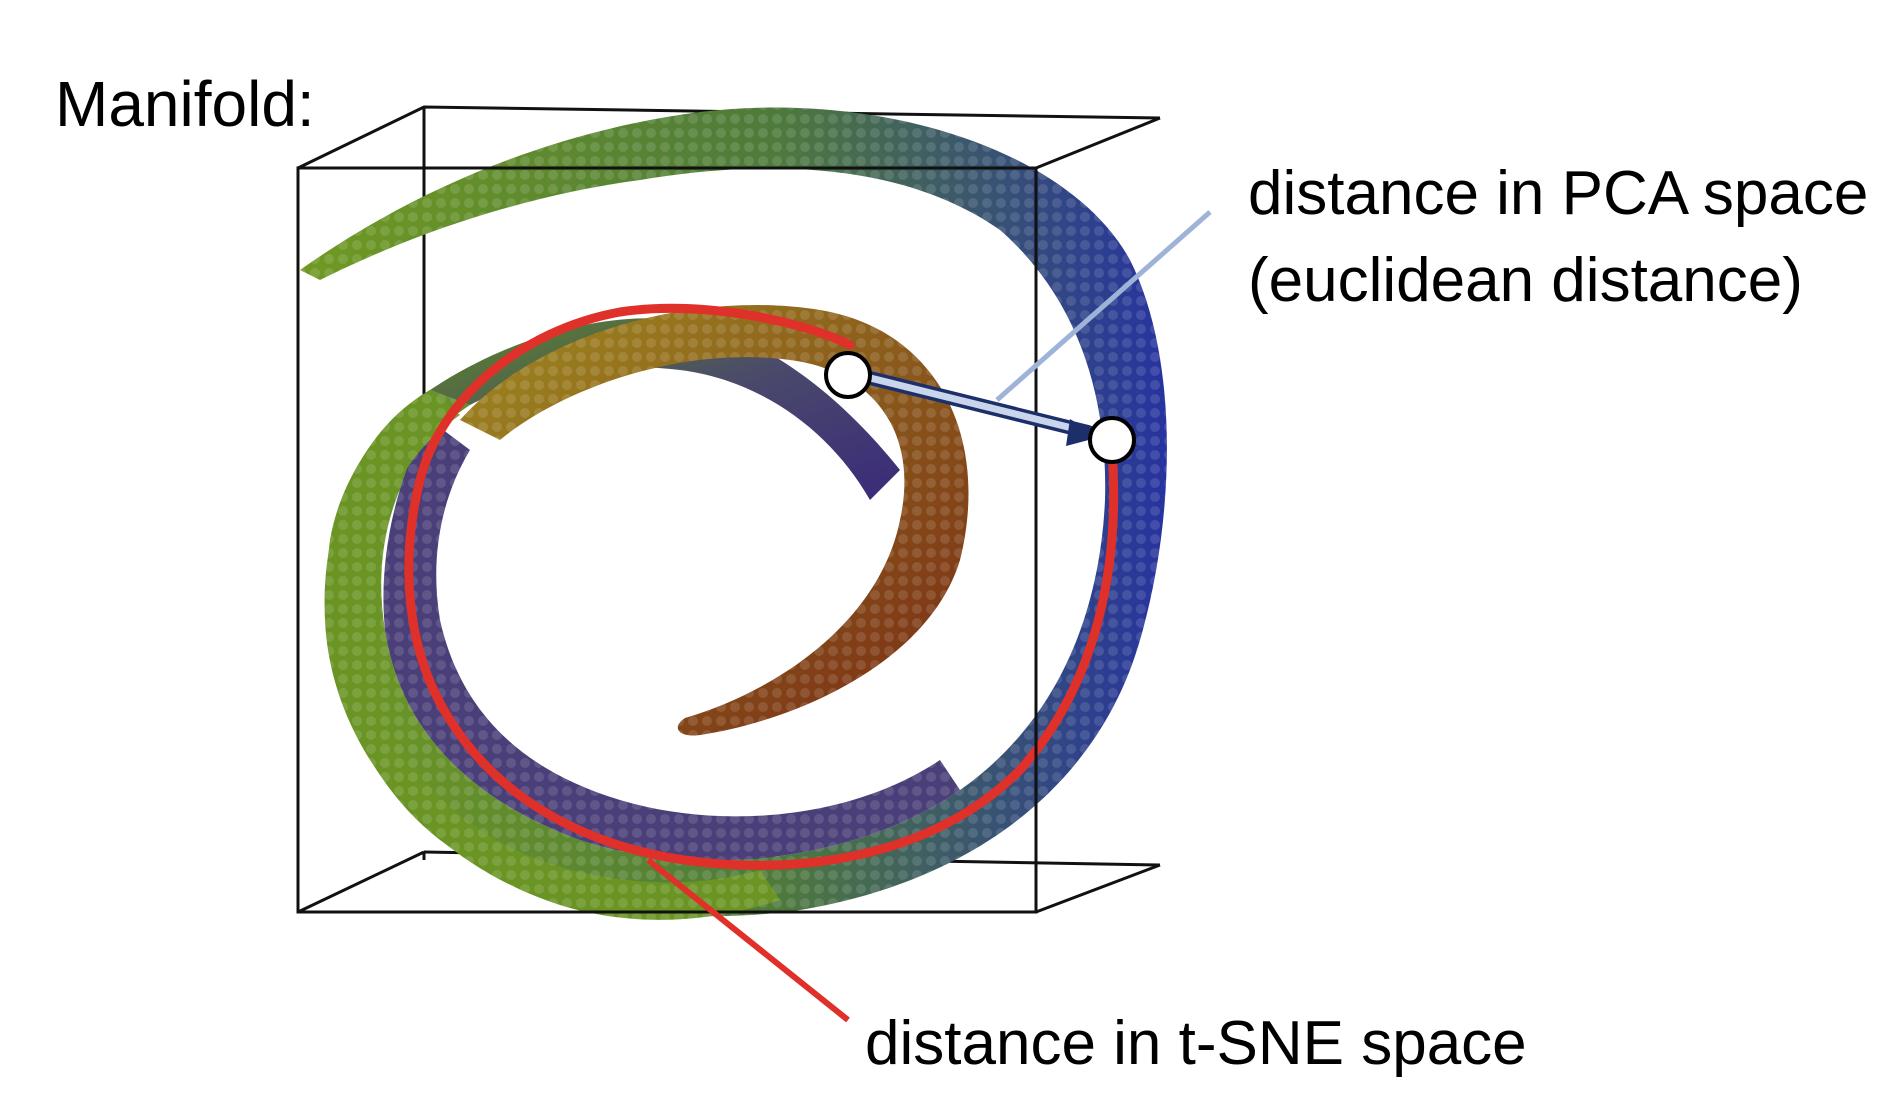 The height and width of the screenshot is (1108, 1898). Describe the element at coordinates (185, 104) in the screenshot. I see `diagram-title: Manifold:` at that location.